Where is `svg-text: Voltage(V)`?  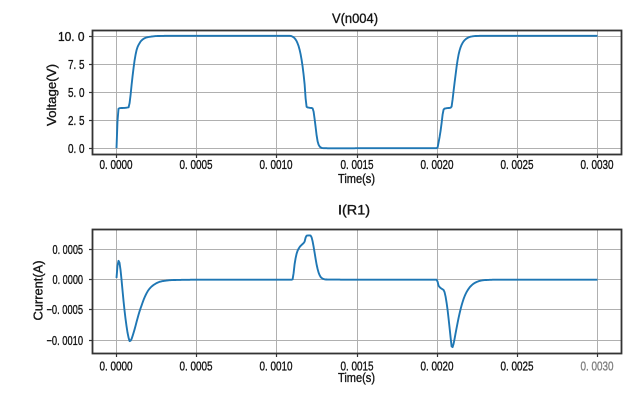
svg-text: Voltage(V) is located at coordinates (51, 95).